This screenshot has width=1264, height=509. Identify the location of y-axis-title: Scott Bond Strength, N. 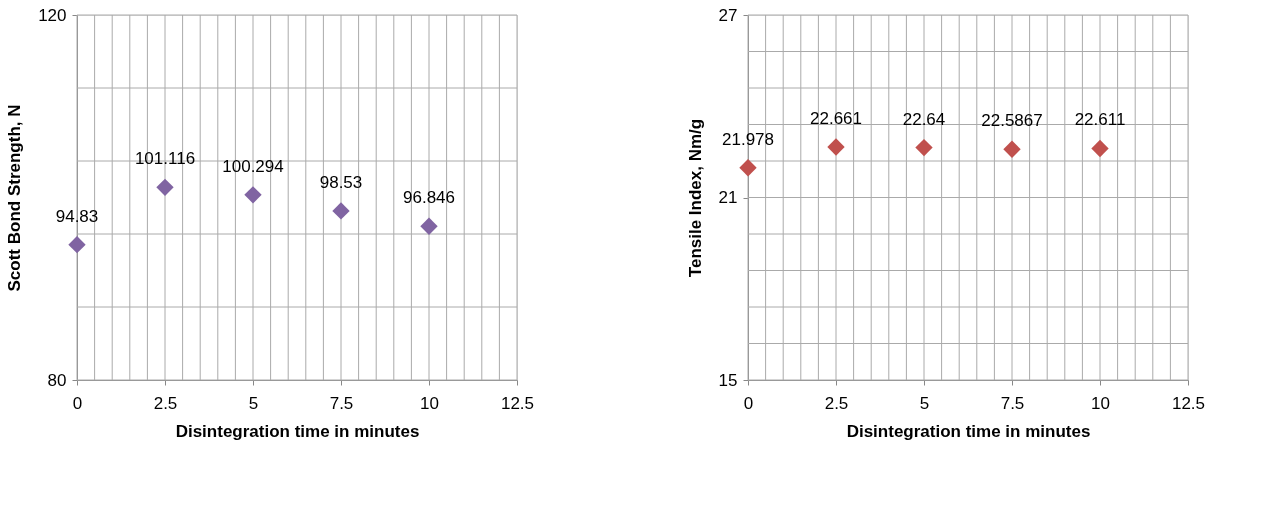
(15, 198).